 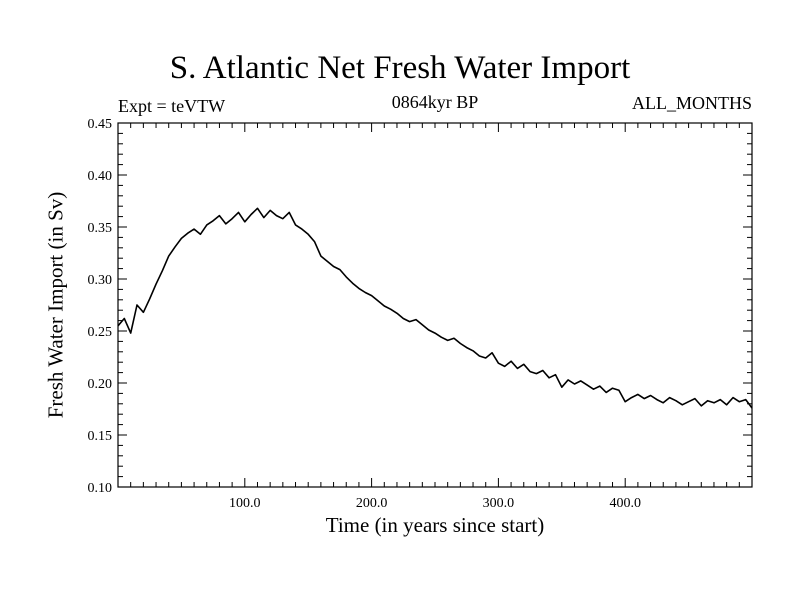 What do you see at coordinates (100, 228) in the screenshot?
I see `y-tick-label: 0.35` at bounding box center [100, 228].